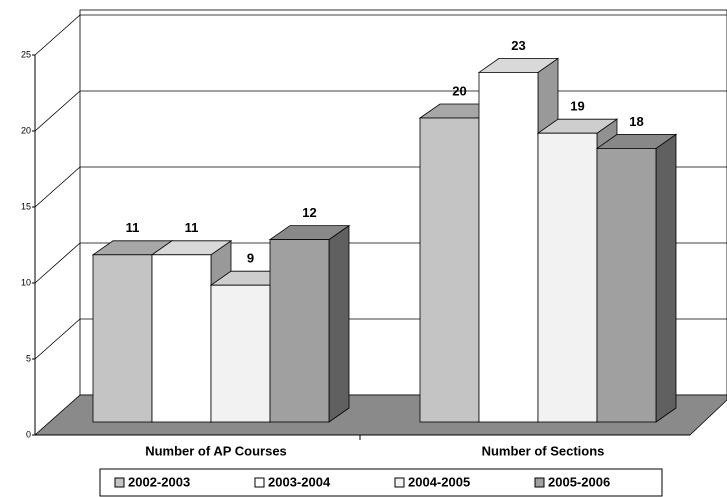  I want to click on legend-label: 2005-2006, so click(579, 481).